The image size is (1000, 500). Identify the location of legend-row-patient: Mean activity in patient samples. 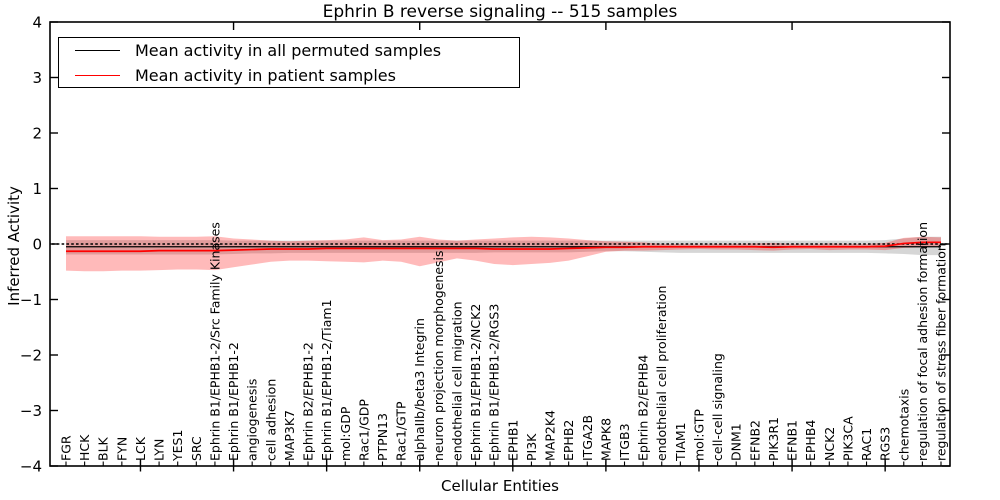
(297, 75).